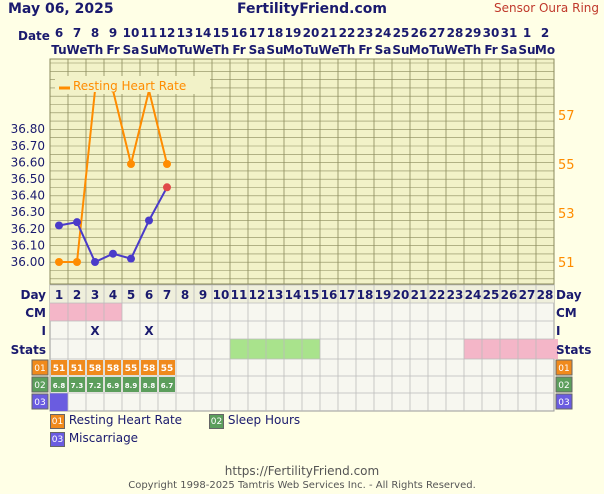 The height and width of the screenshot is (494, 604). Describe the element at coordinates (28, 146) in the screenshot. I see `left-axis-tick: 36.70` at that location.